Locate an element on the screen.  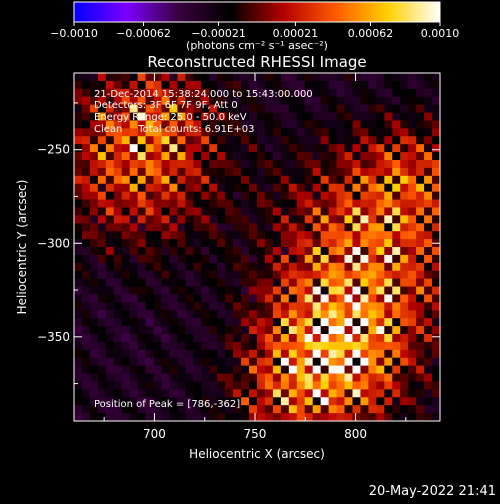
x-axis-label: Heliocentric X (arcsec) is located at coordinates (257, 454).